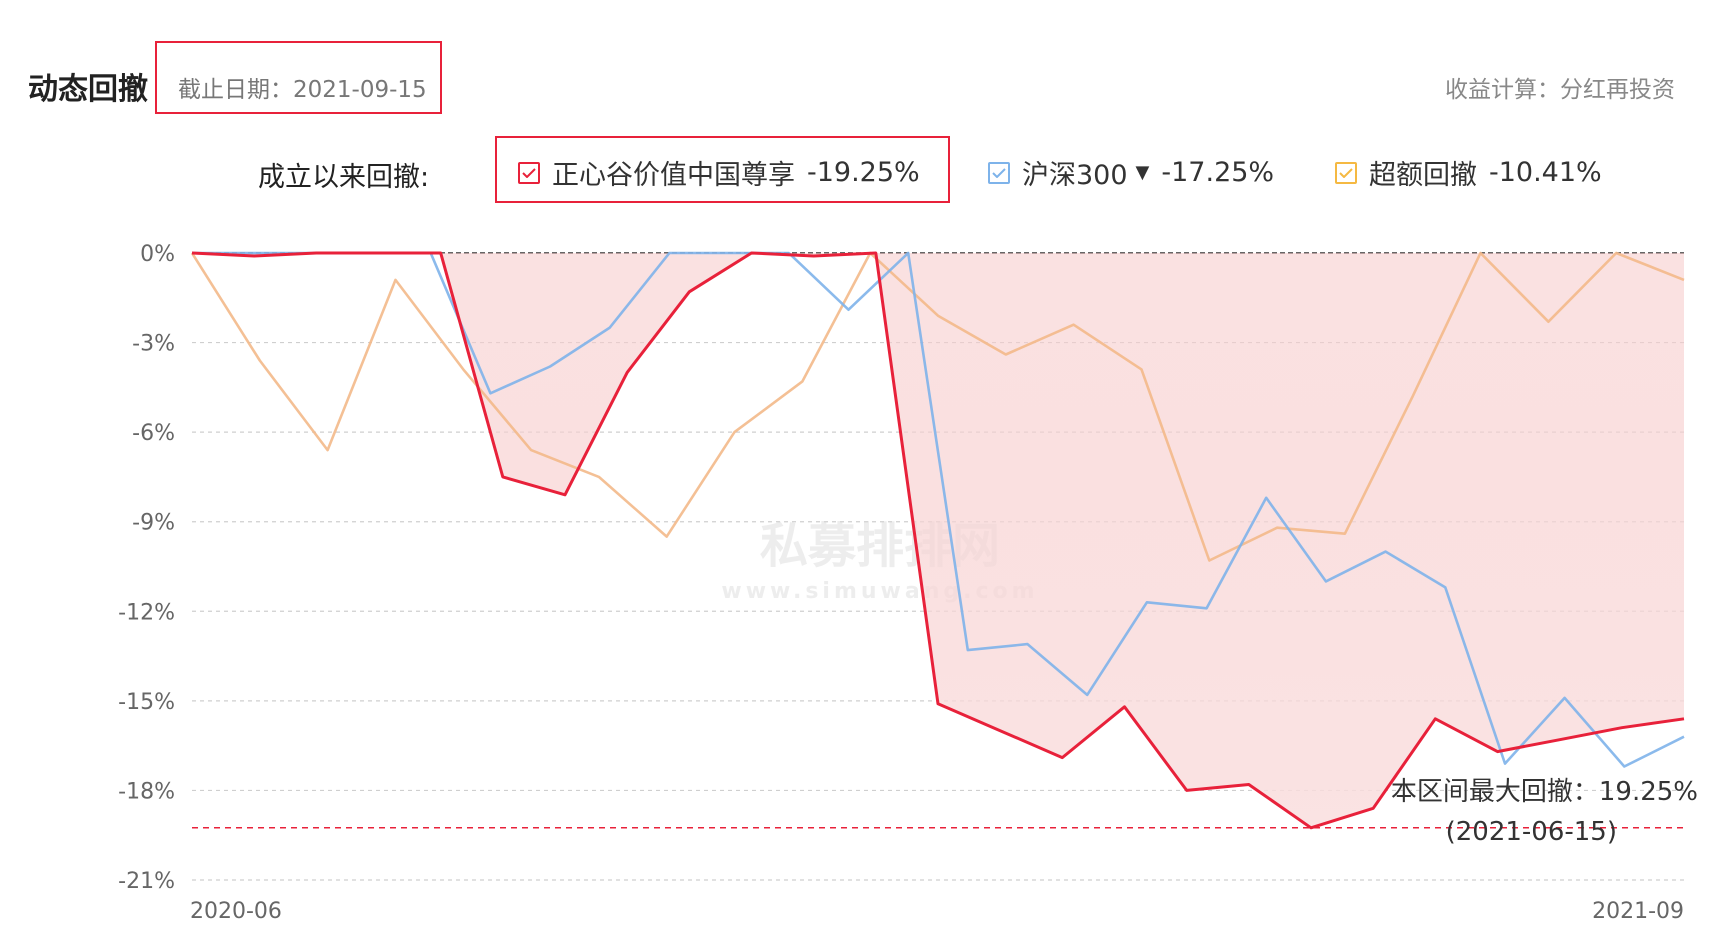 The height and width of the screenshot is (942, 1721). What do you see at coordinates (863, 172) in the screenshot?
I see `legend-item-value: -19.25%` at bounding box center [863, 172].